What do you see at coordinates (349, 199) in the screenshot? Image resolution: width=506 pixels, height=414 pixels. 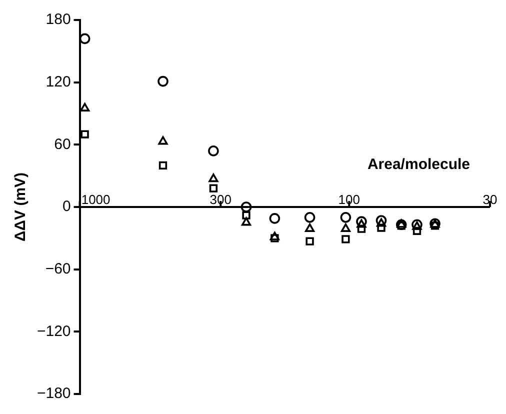 I see `x-tick-label: 100` at bounding box center [349, 199].